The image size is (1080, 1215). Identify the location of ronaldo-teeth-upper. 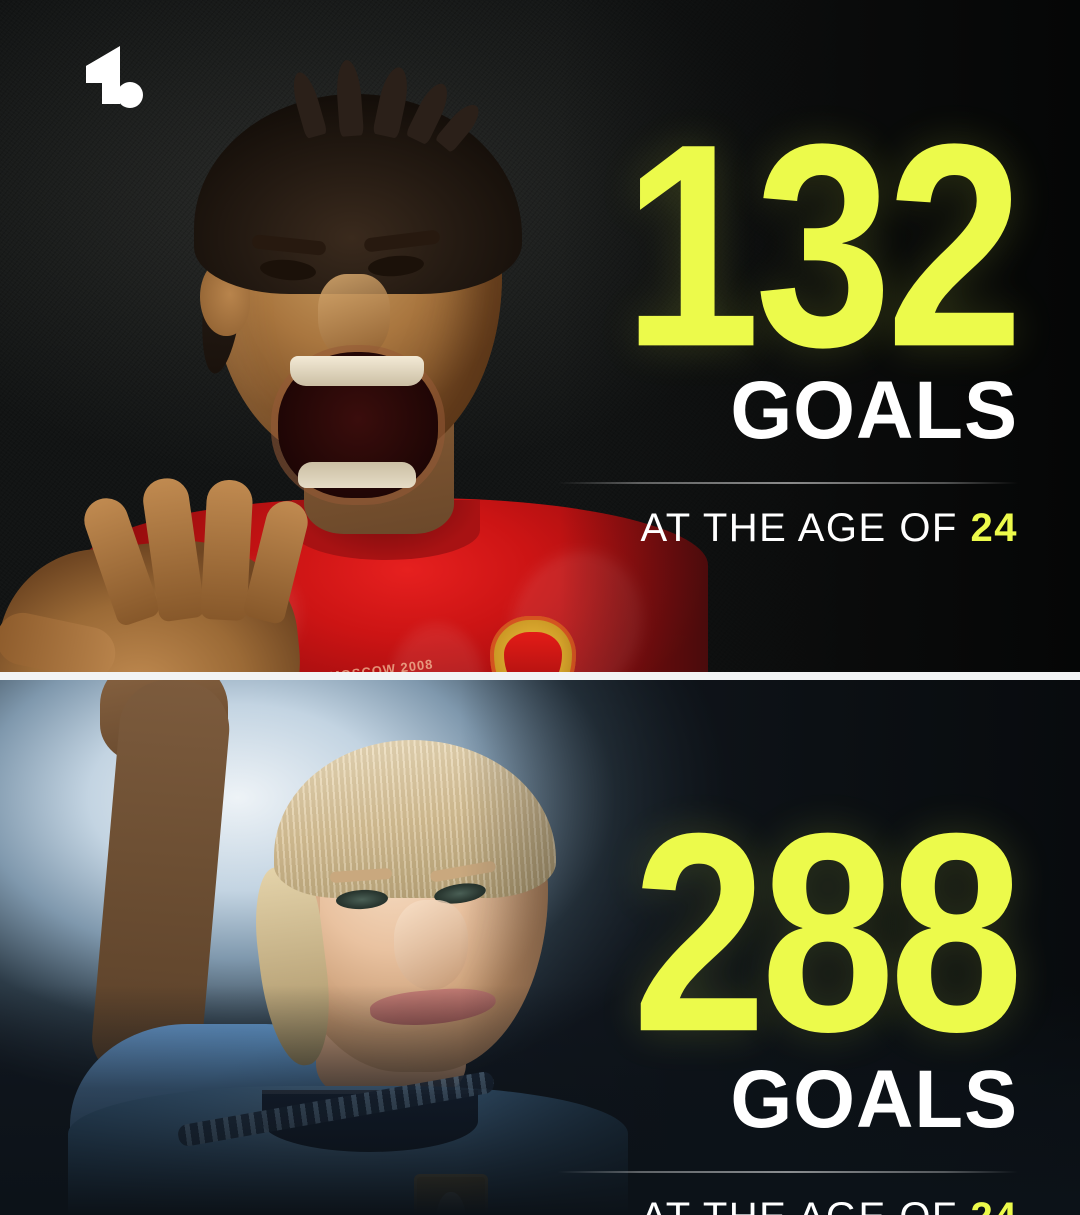
(357, 371).